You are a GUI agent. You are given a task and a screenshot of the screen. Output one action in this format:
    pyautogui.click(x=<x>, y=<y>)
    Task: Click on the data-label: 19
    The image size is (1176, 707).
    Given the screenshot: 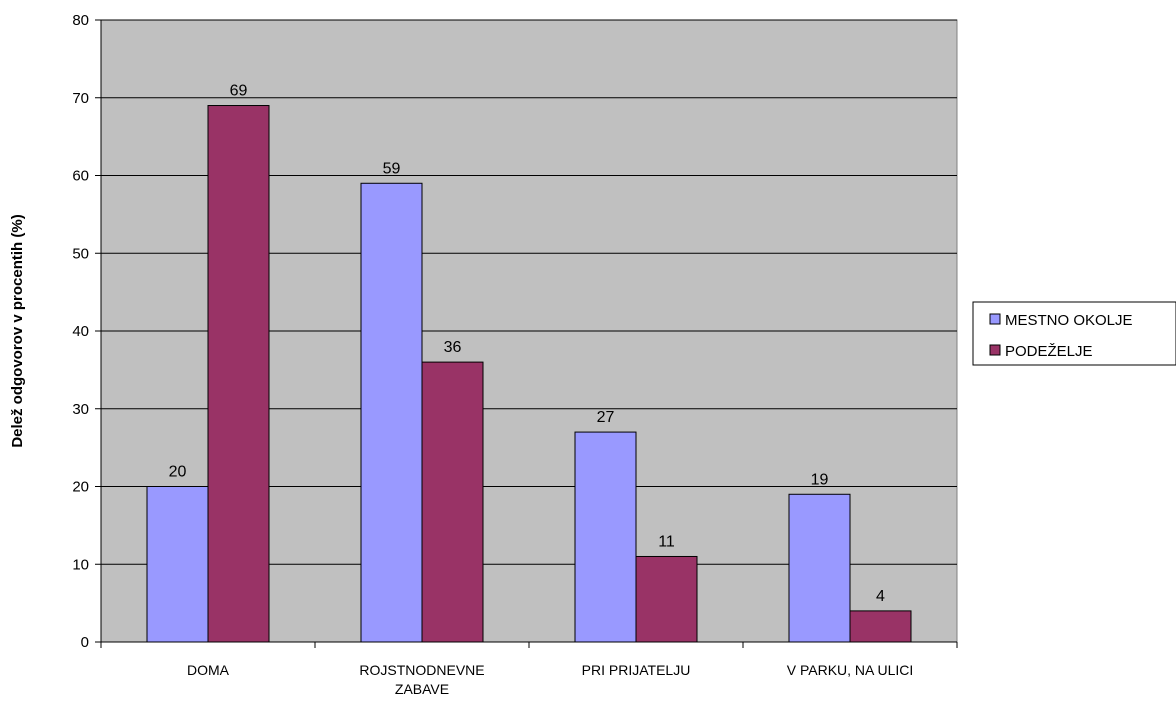 What is the action you would take?
    pyautogui.click(x=820, y=479)
    